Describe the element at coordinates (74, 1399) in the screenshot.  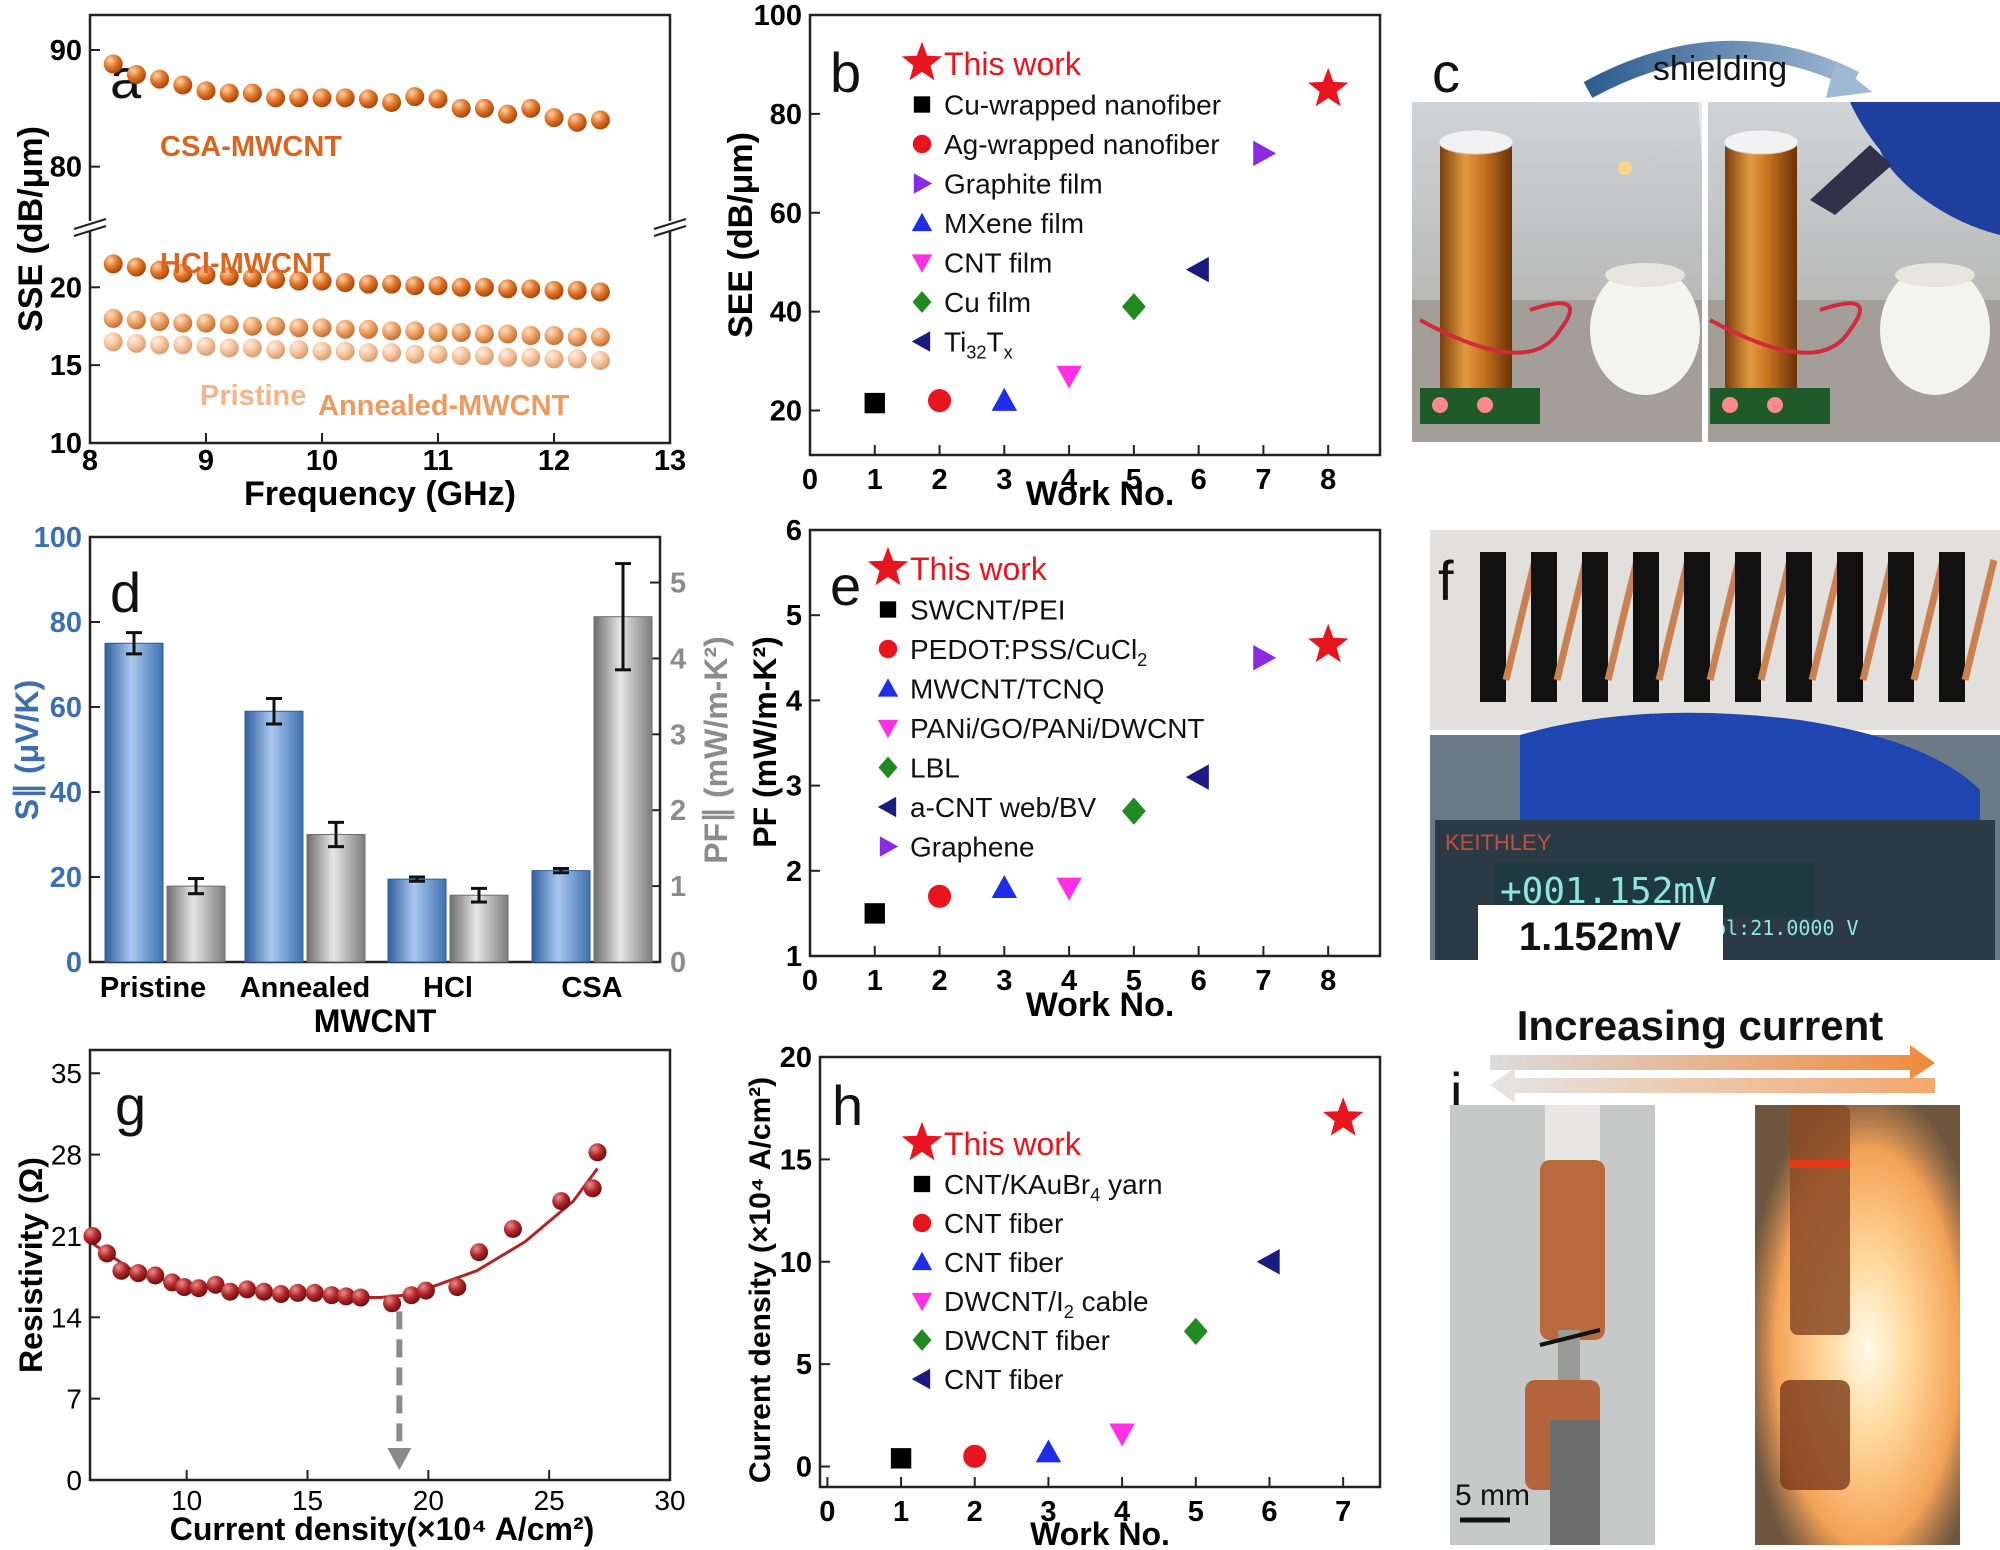
I see `y-tick-label: 7` at that location.